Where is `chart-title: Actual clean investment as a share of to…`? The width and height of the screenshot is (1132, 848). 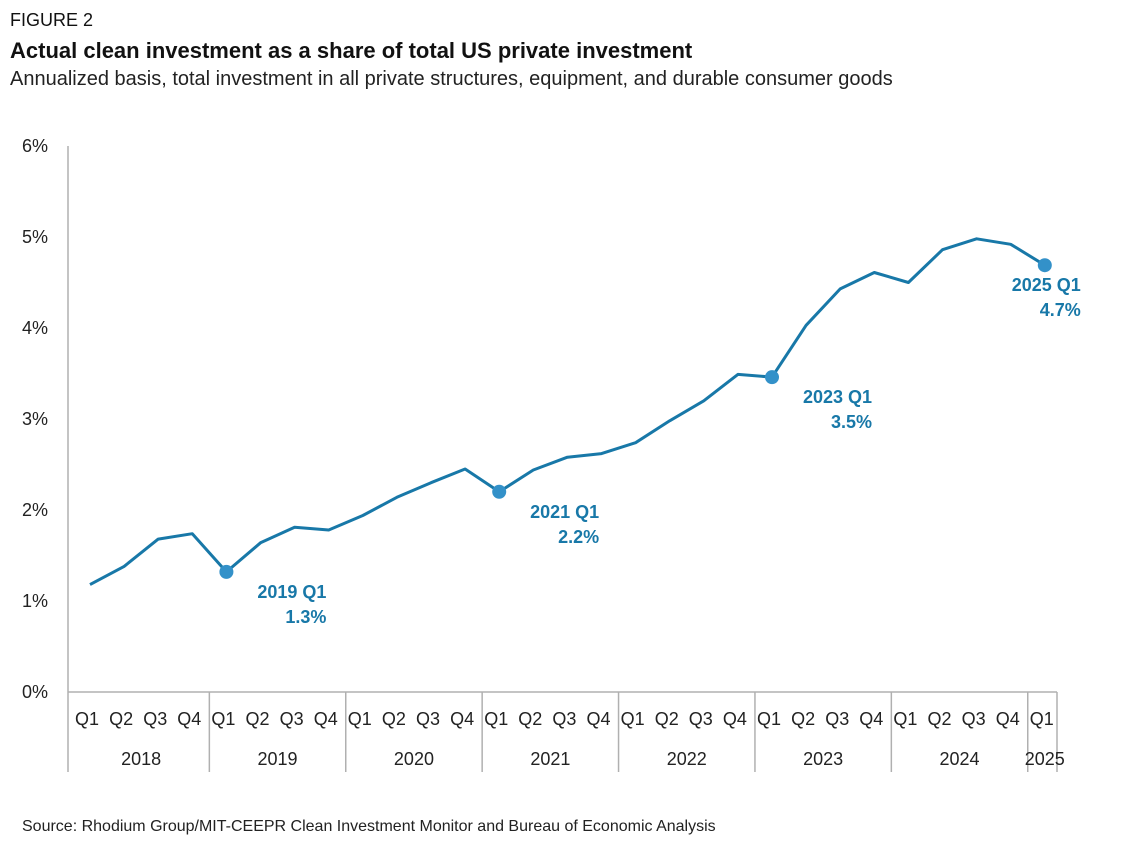 chart-title: Actual clean investment as a share of to… is located at coordinates (351, 50).